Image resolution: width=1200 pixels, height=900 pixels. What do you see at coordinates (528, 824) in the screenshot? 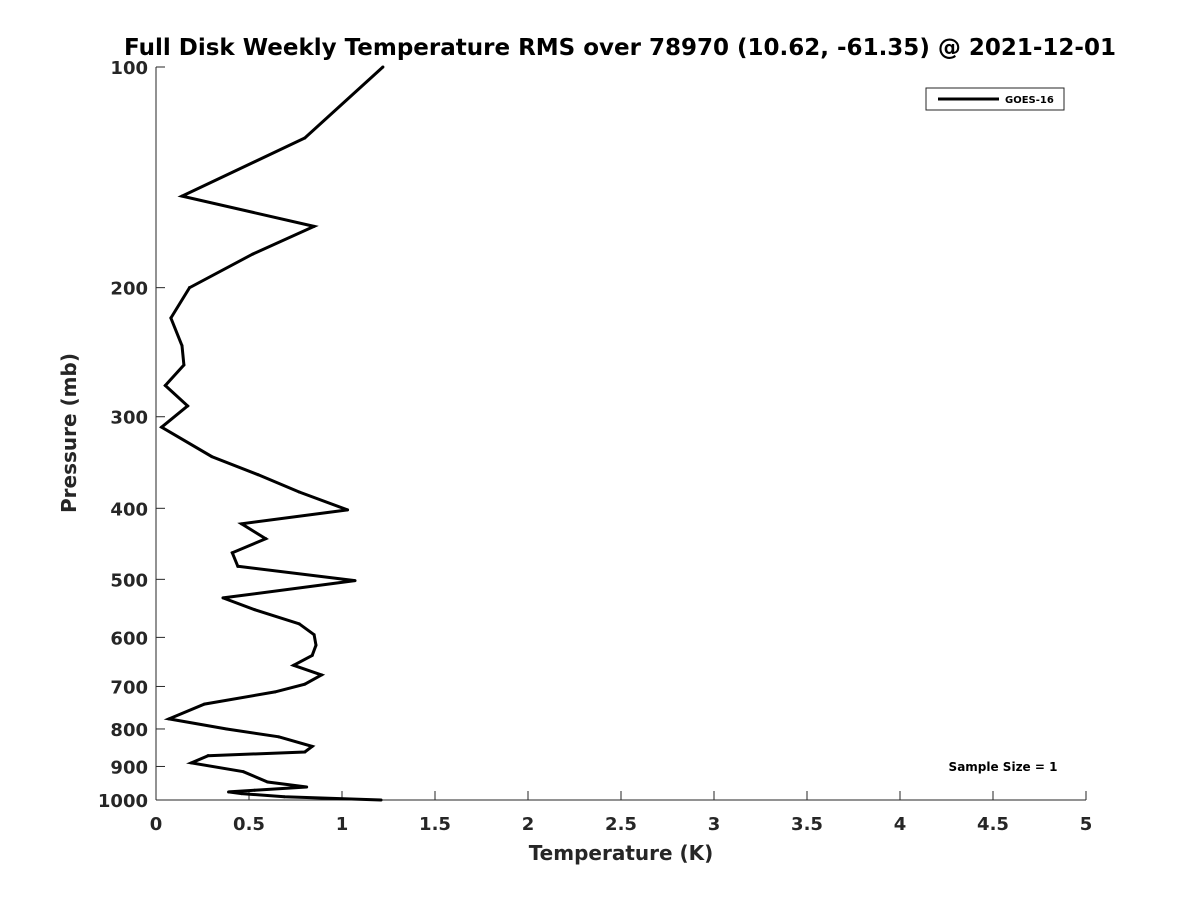
I see `x-tick-label: 2` at bounding box center [528, 824].